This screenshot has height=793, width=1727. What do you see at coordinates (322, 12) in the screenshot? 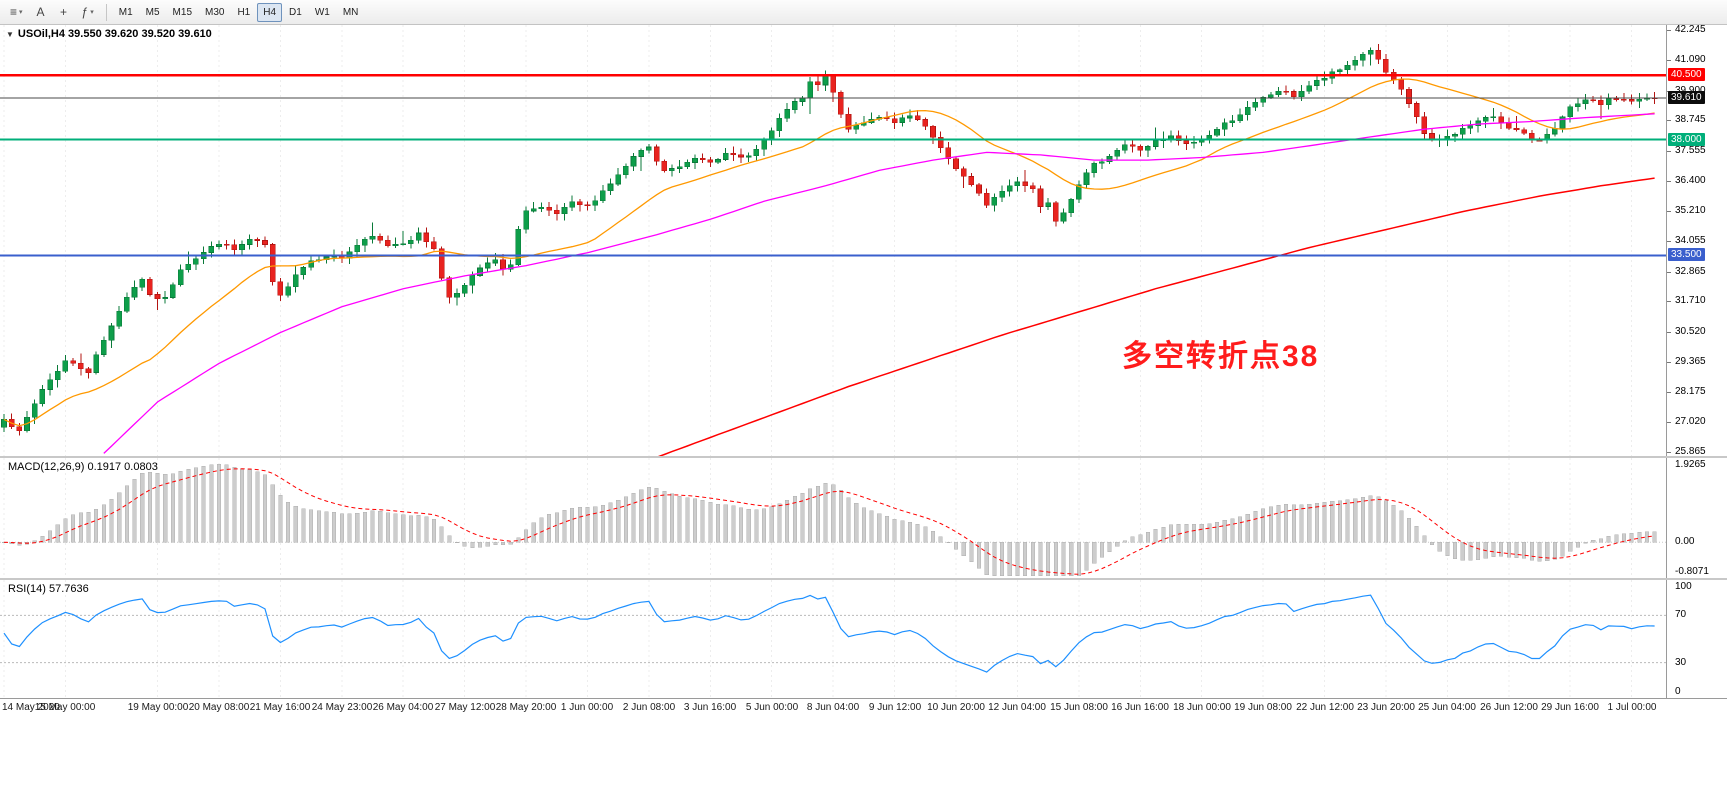
I see `timeframe-button-w1: W1` at bounding box center [322, 12].